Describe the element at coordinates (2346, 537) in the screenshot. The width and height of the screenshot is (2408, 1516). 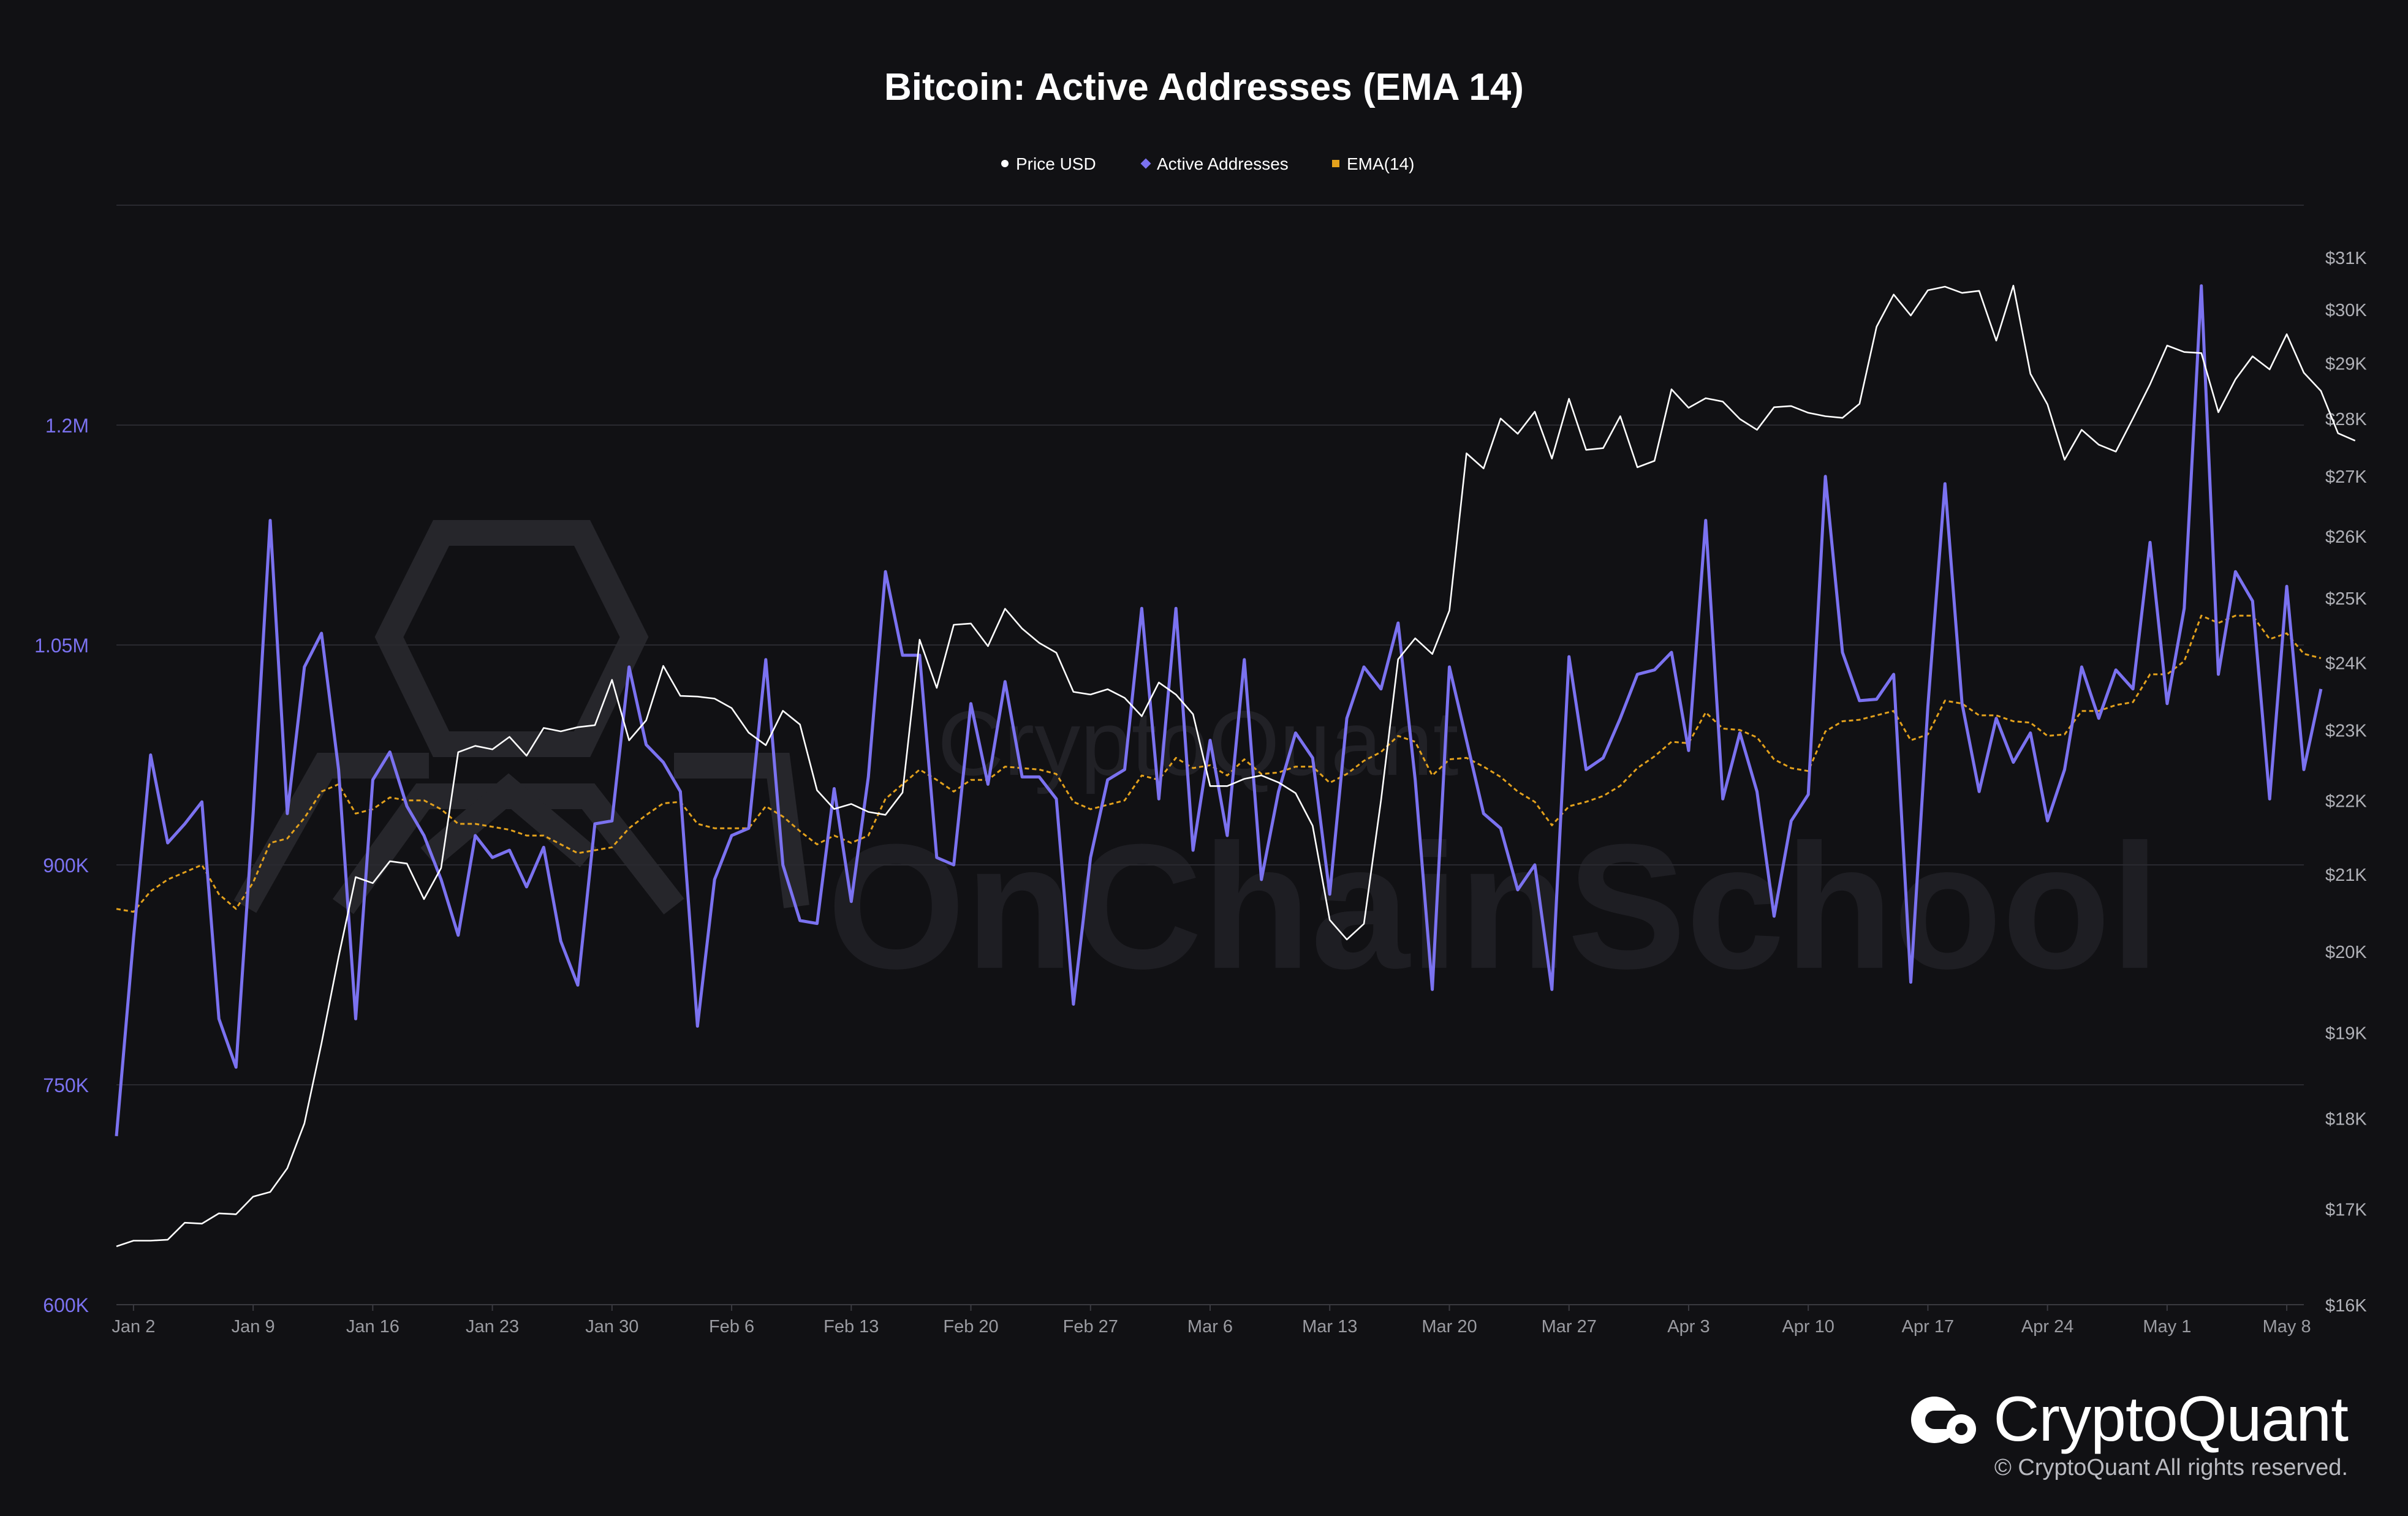
I see `y-right-tick-label: $26K` at that location.